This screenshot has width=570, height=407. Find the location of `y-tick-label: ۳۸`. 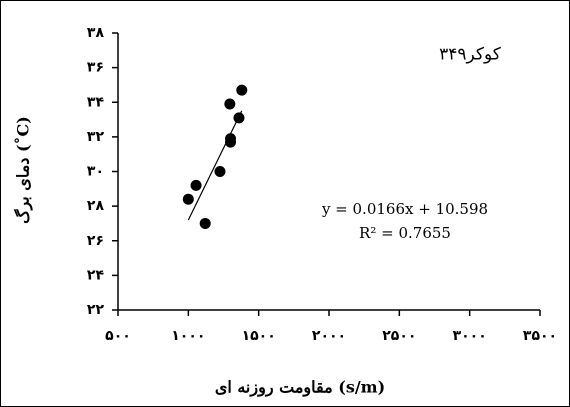

y-tick-label: ۳۸ is located at coordinates (96, 33).